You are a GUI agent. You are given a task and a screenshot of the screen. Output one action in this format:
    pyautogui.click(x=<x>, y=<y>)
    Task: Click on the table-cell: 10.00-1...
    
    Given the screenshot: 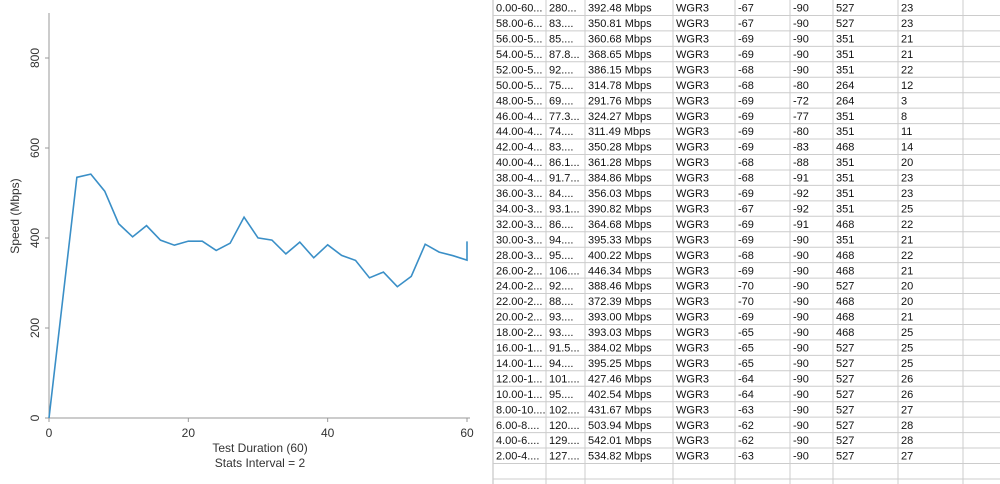 What is the action you would take?
    pyautogui.click(x=519, y=395)
    